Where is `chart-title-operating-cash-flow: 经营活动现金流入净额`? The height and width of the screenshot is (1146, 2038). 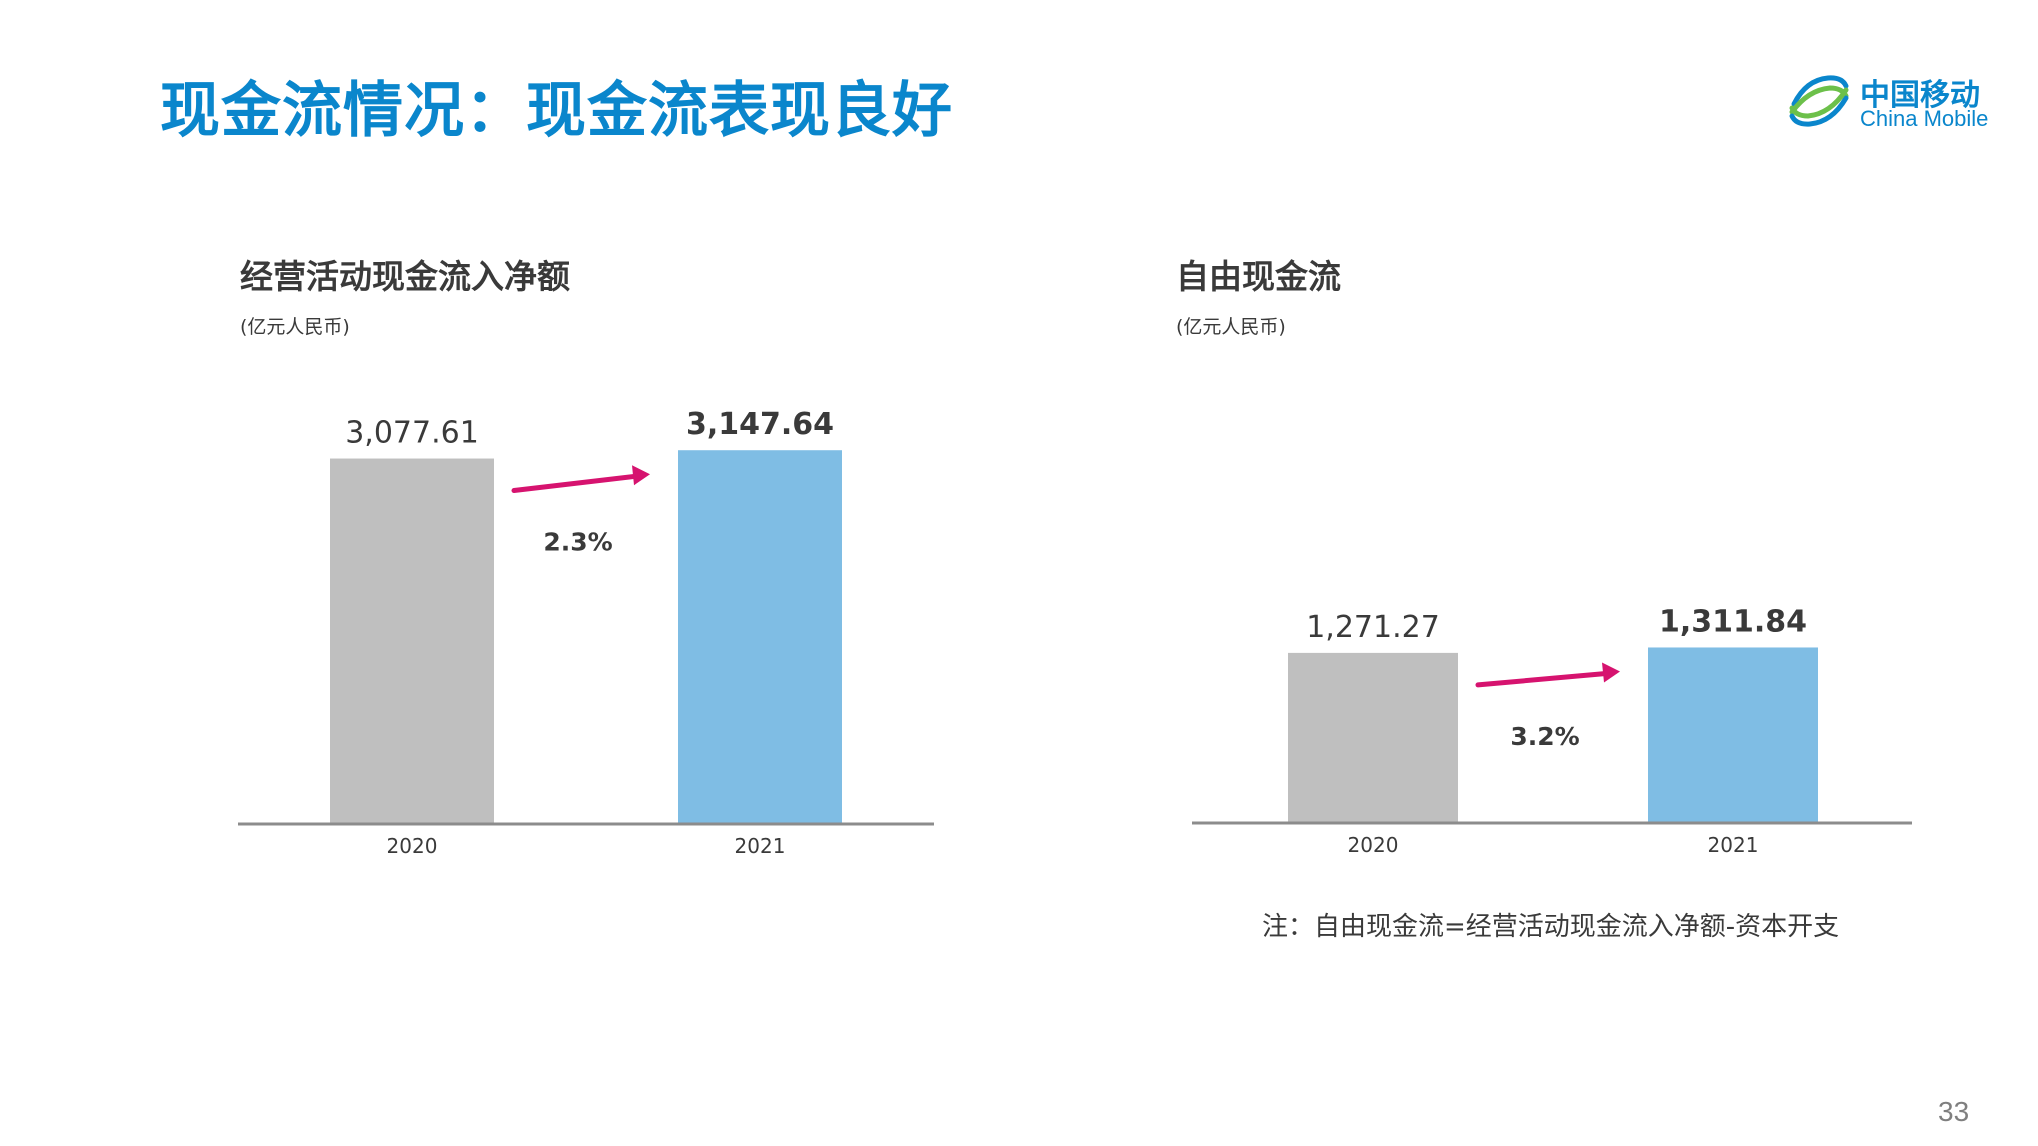
chart-title-operating-cash-flow: 经营活动现金流入净额 is located at coordinates (405, 276).